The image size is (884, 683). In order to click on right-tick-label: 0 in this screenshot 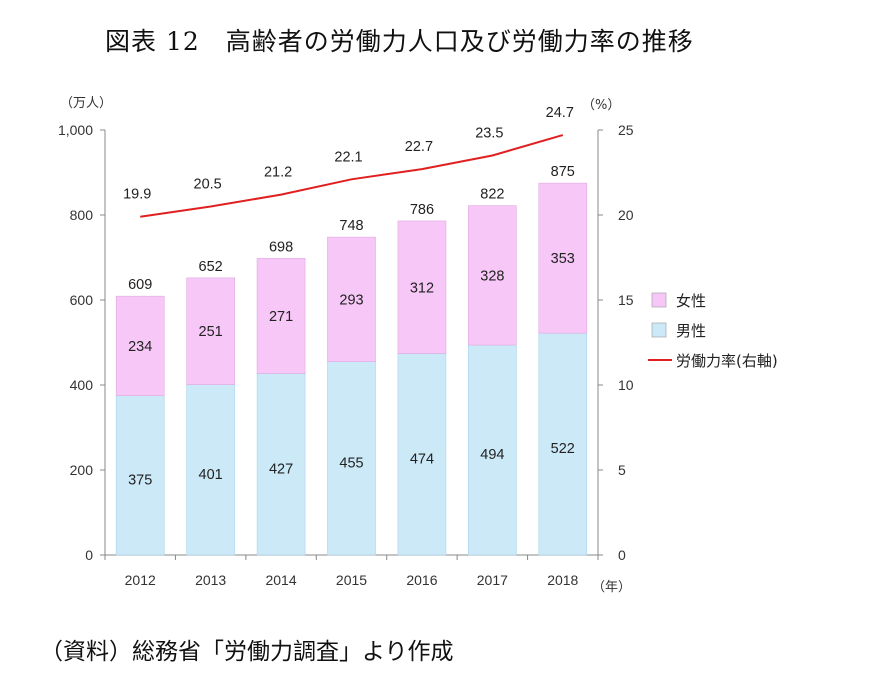, I will do `click(622, 555)`.